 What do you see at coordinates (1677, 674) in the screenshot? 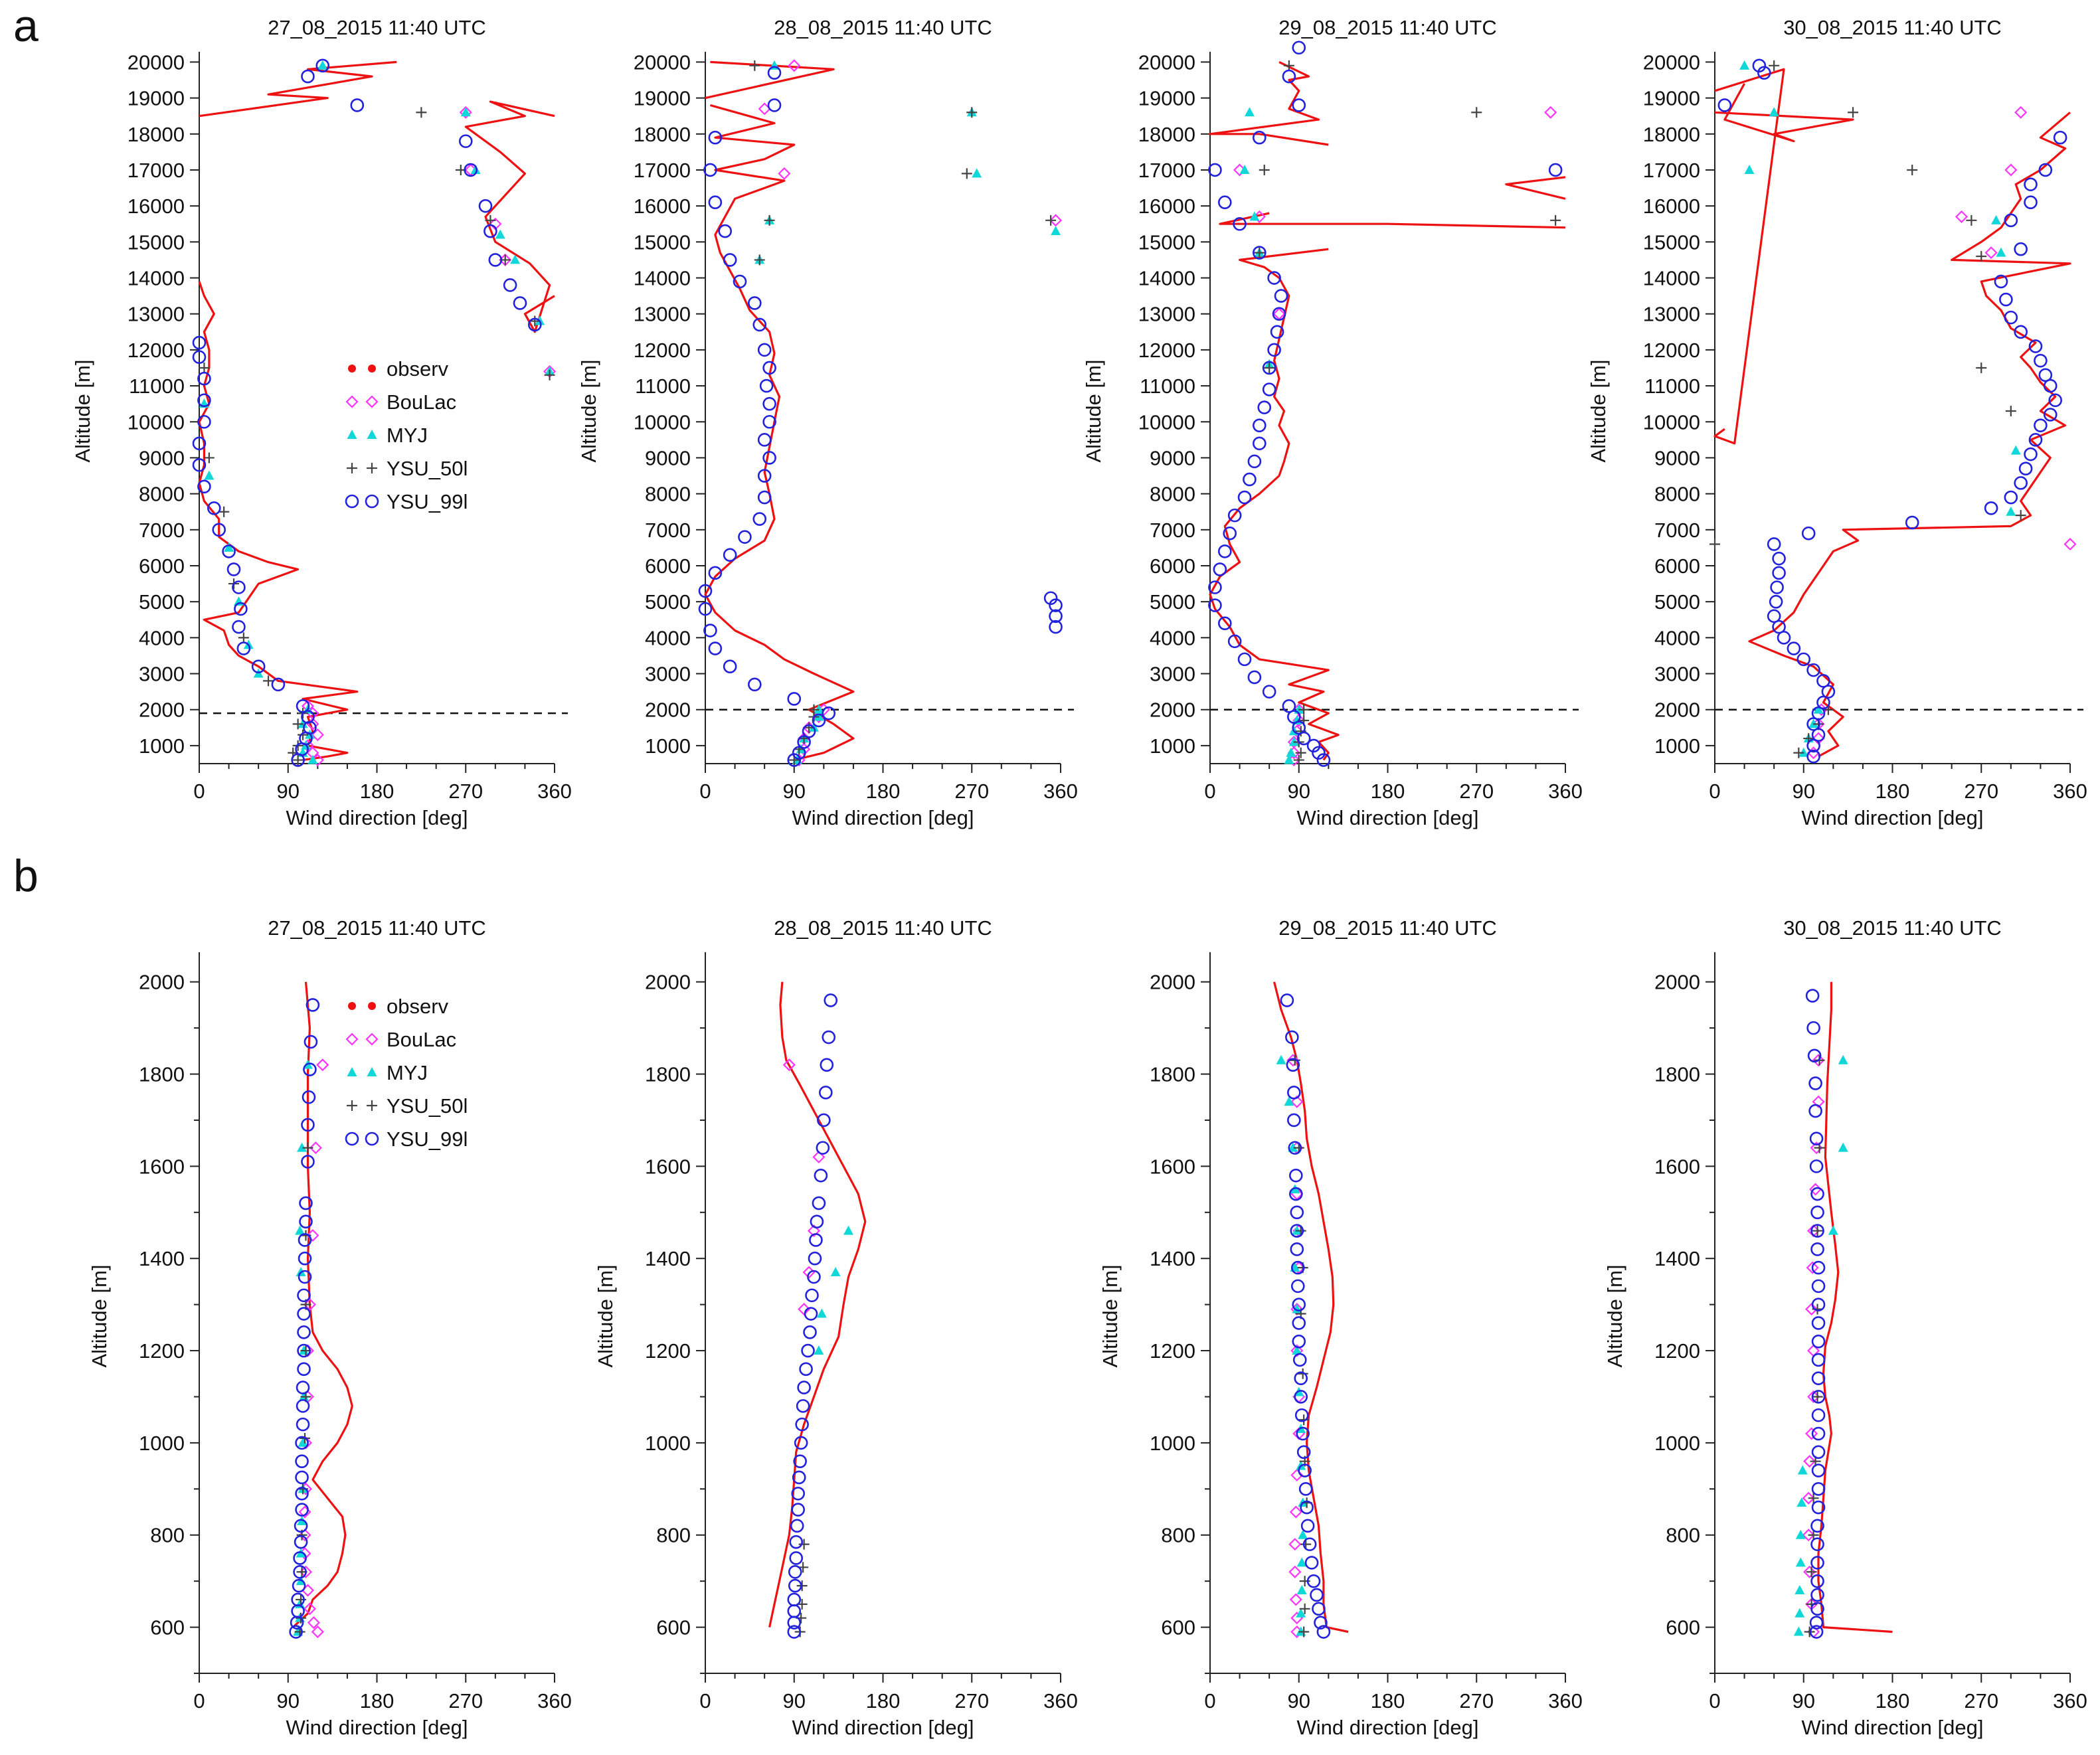
I see `y-tick-label: 3000` at bounding box center [1677, 674].